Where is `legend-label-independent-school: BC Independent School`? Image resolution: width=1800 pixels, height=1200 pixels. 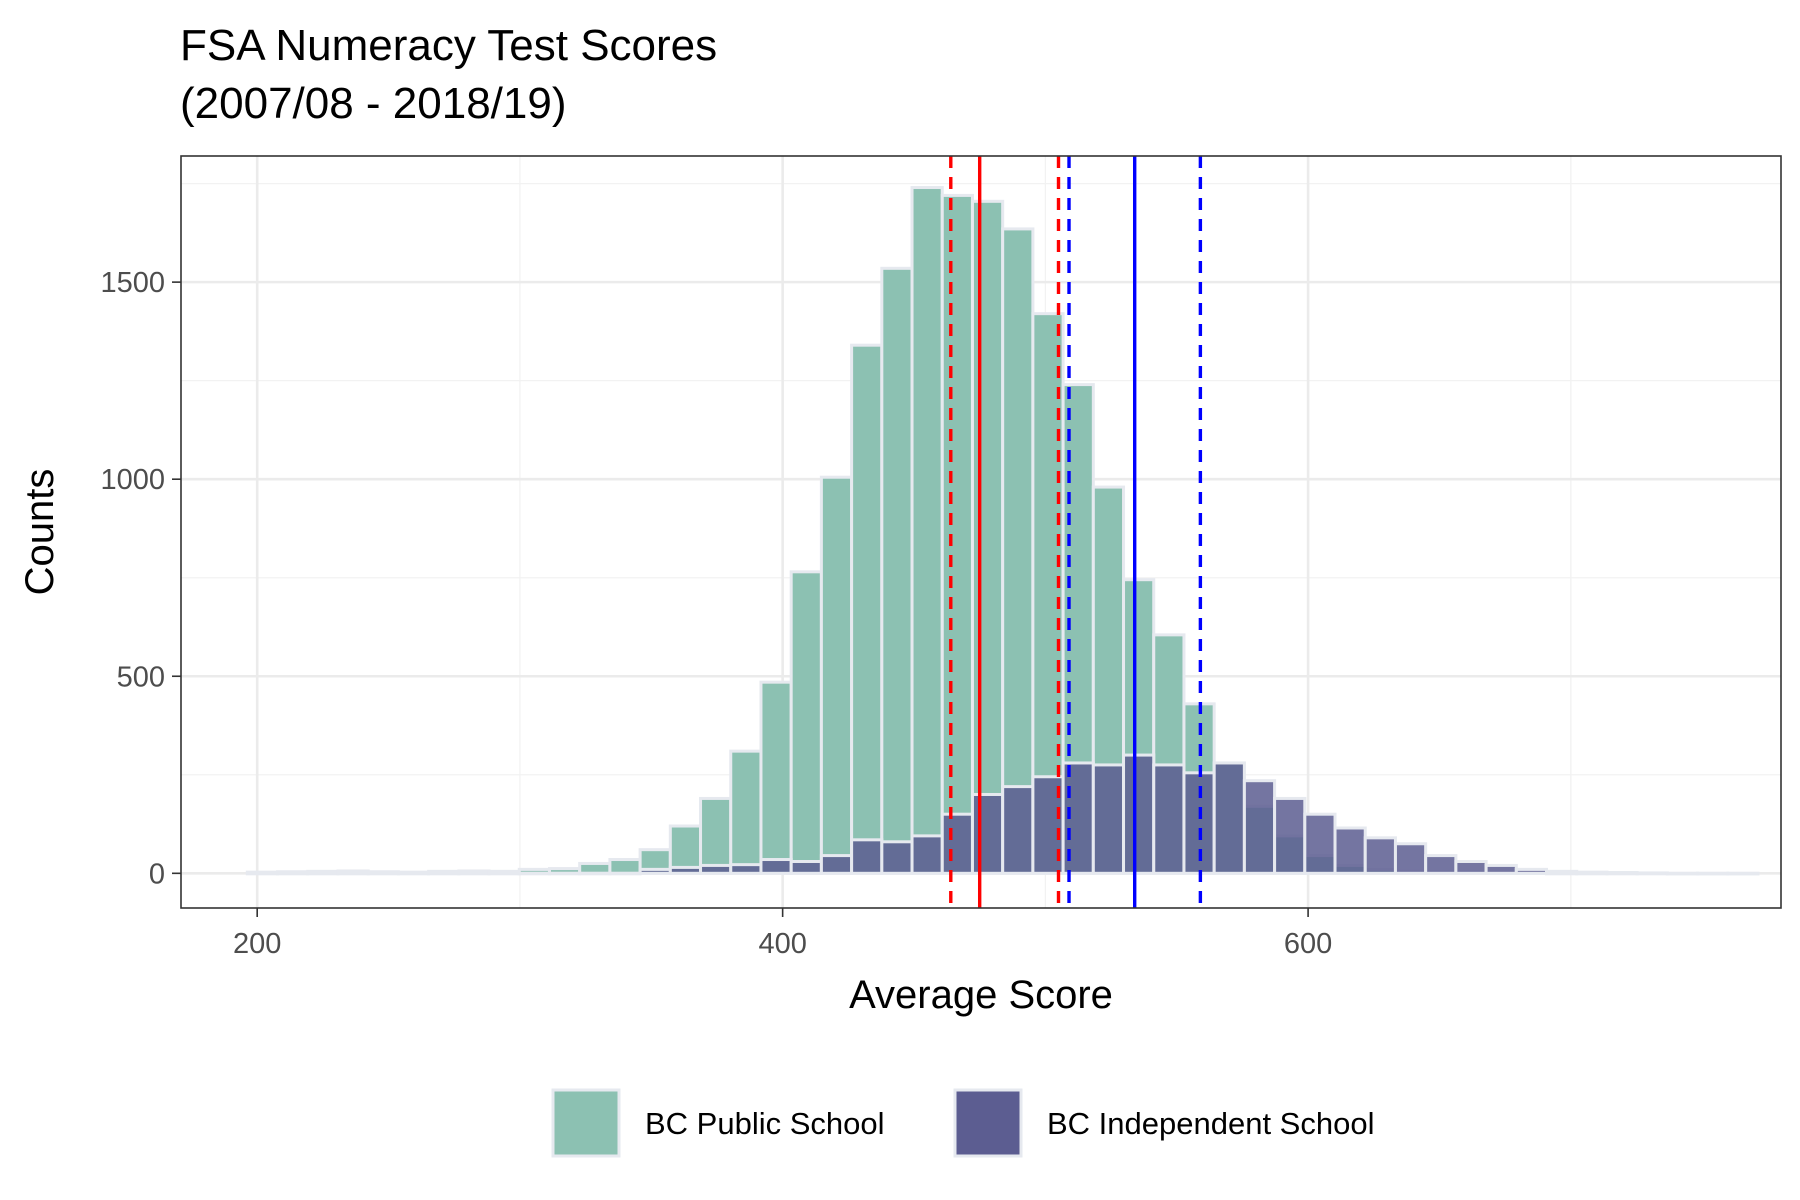 legend-label-independent-school: BC Independent School is located at coordinates (1210, 1123).